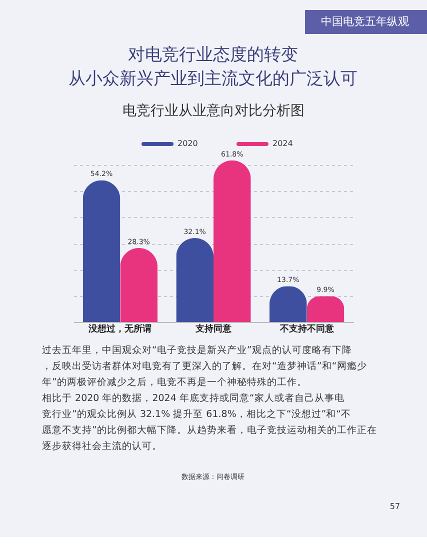 The height and width of the screenshot is (555, 427). What do you see at coordinates (213, 329) in the screenshot?
I see `x-tick-label: 支持同意` at bounding box center [213, 329].